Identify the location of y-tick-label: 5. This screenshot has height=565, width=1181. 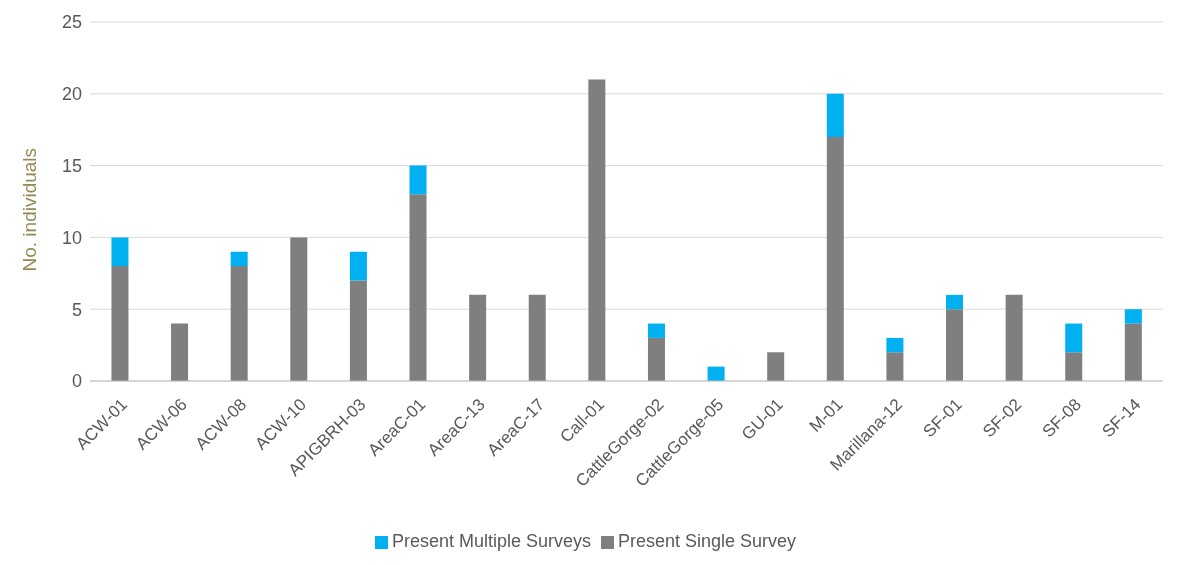
(76, 309).